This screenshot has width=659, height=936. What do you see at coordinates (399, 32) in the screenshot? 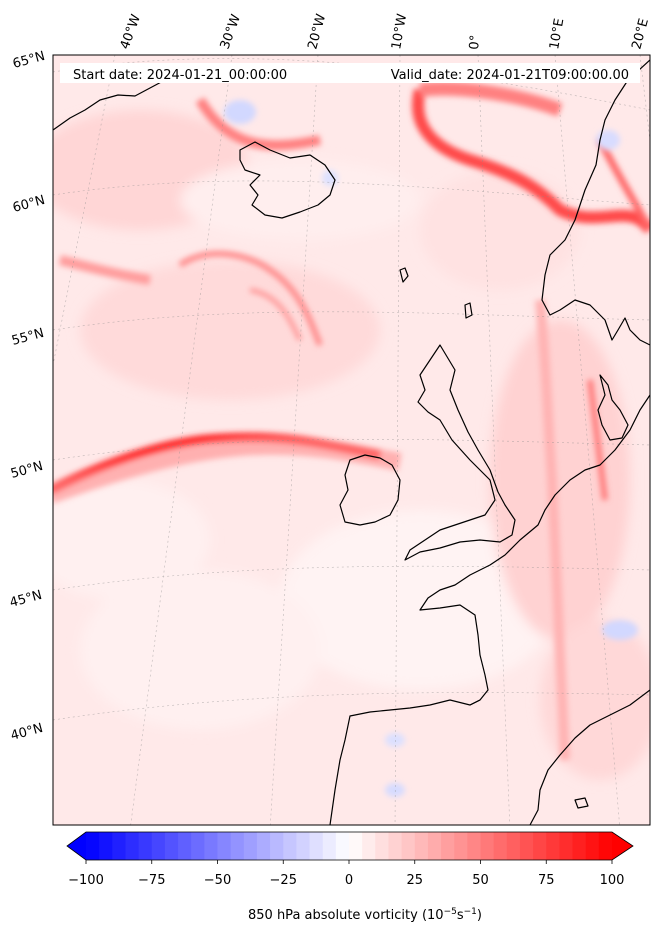
I see `lon-label-10w: 10°W` at bounding box center [399, 32].